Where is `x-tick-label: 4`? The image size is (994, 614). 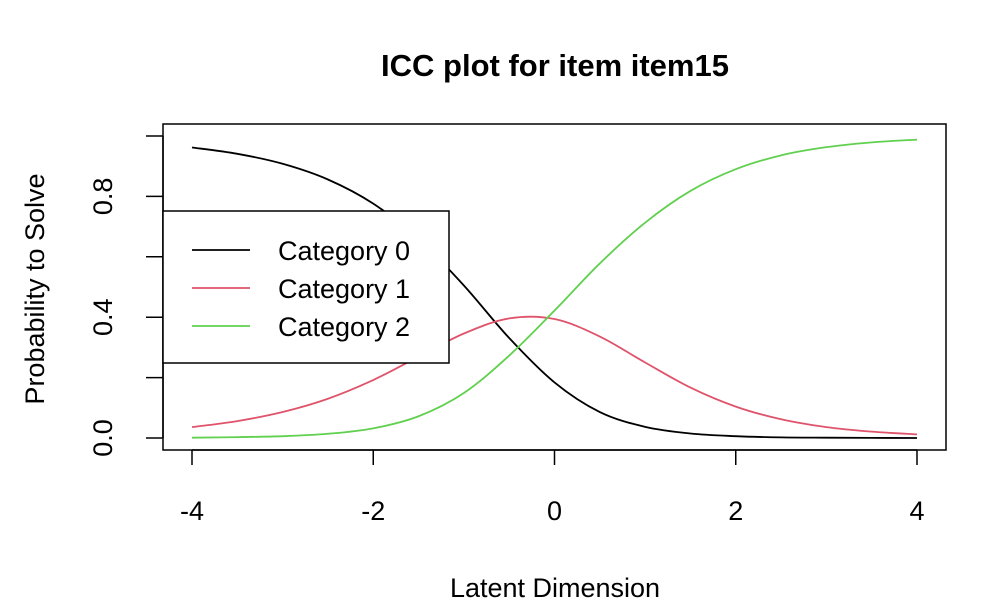
x-tick-label: 4 is located at coordinates (916, 511).